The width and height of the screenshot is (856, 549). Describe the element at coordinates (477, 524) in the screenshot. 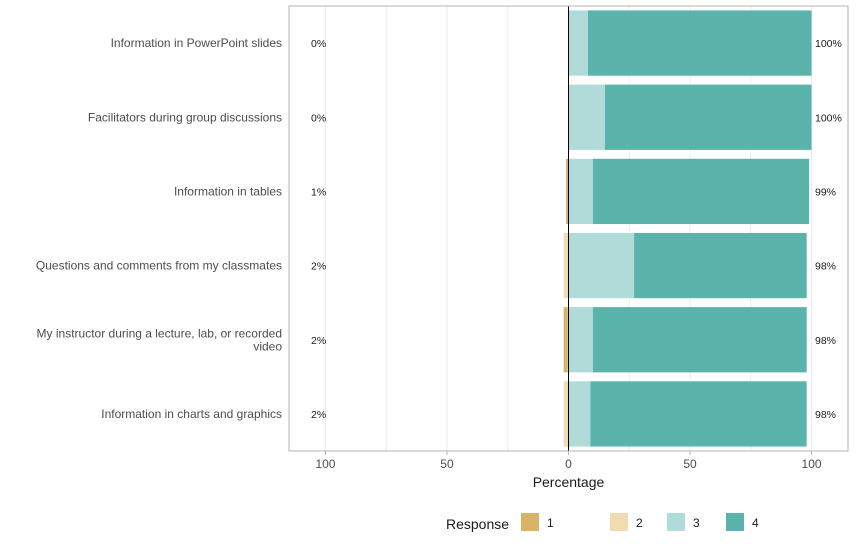

I see `legend-title: Response` at that location.